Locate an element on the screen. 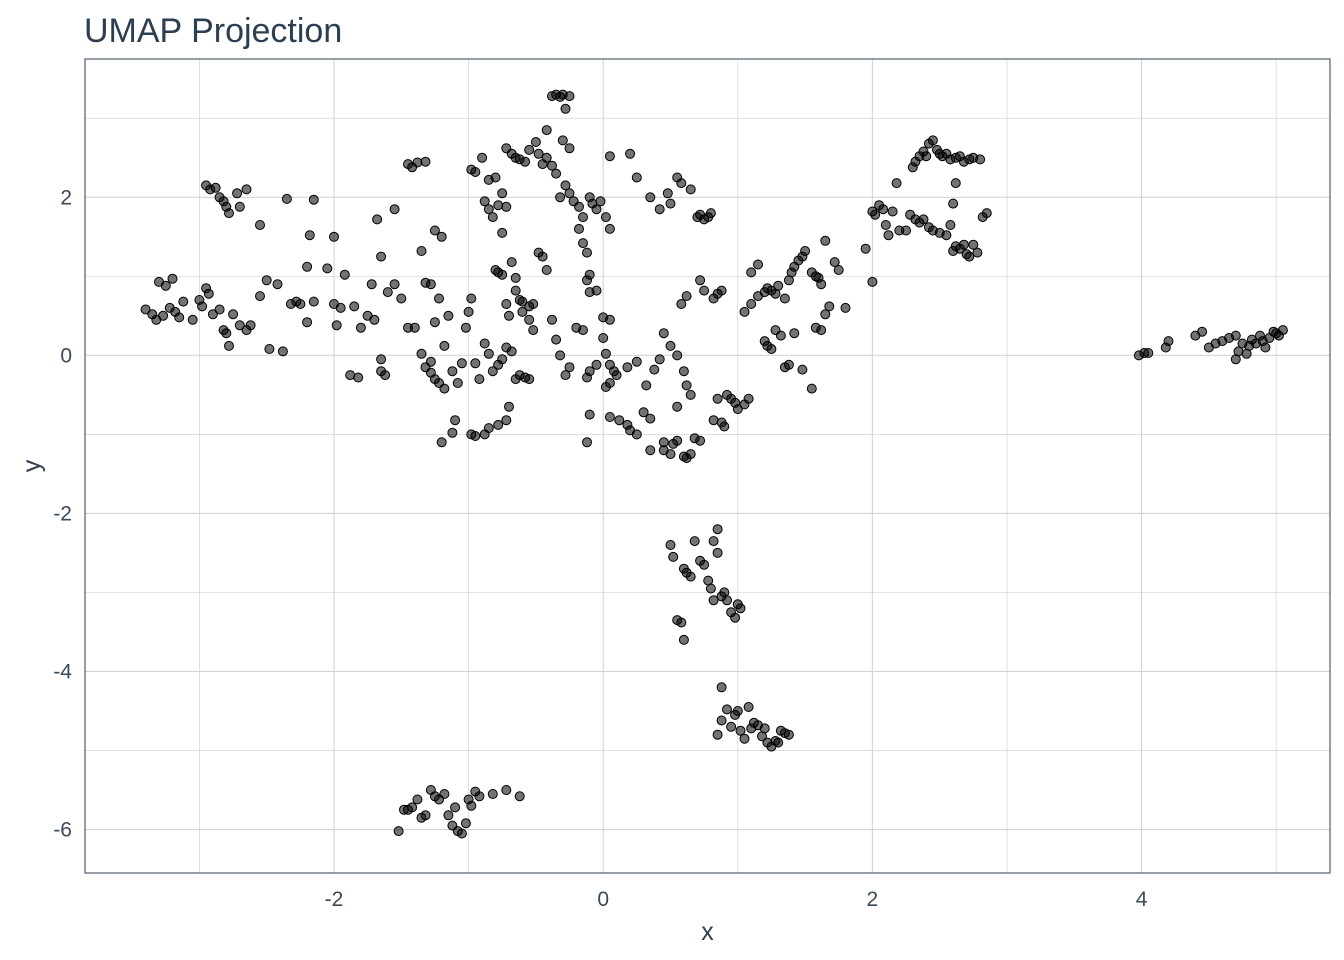 The width and height of the screenshot is (1344, 960). y-tick-label: 0 is located at coordinates (66, 355).